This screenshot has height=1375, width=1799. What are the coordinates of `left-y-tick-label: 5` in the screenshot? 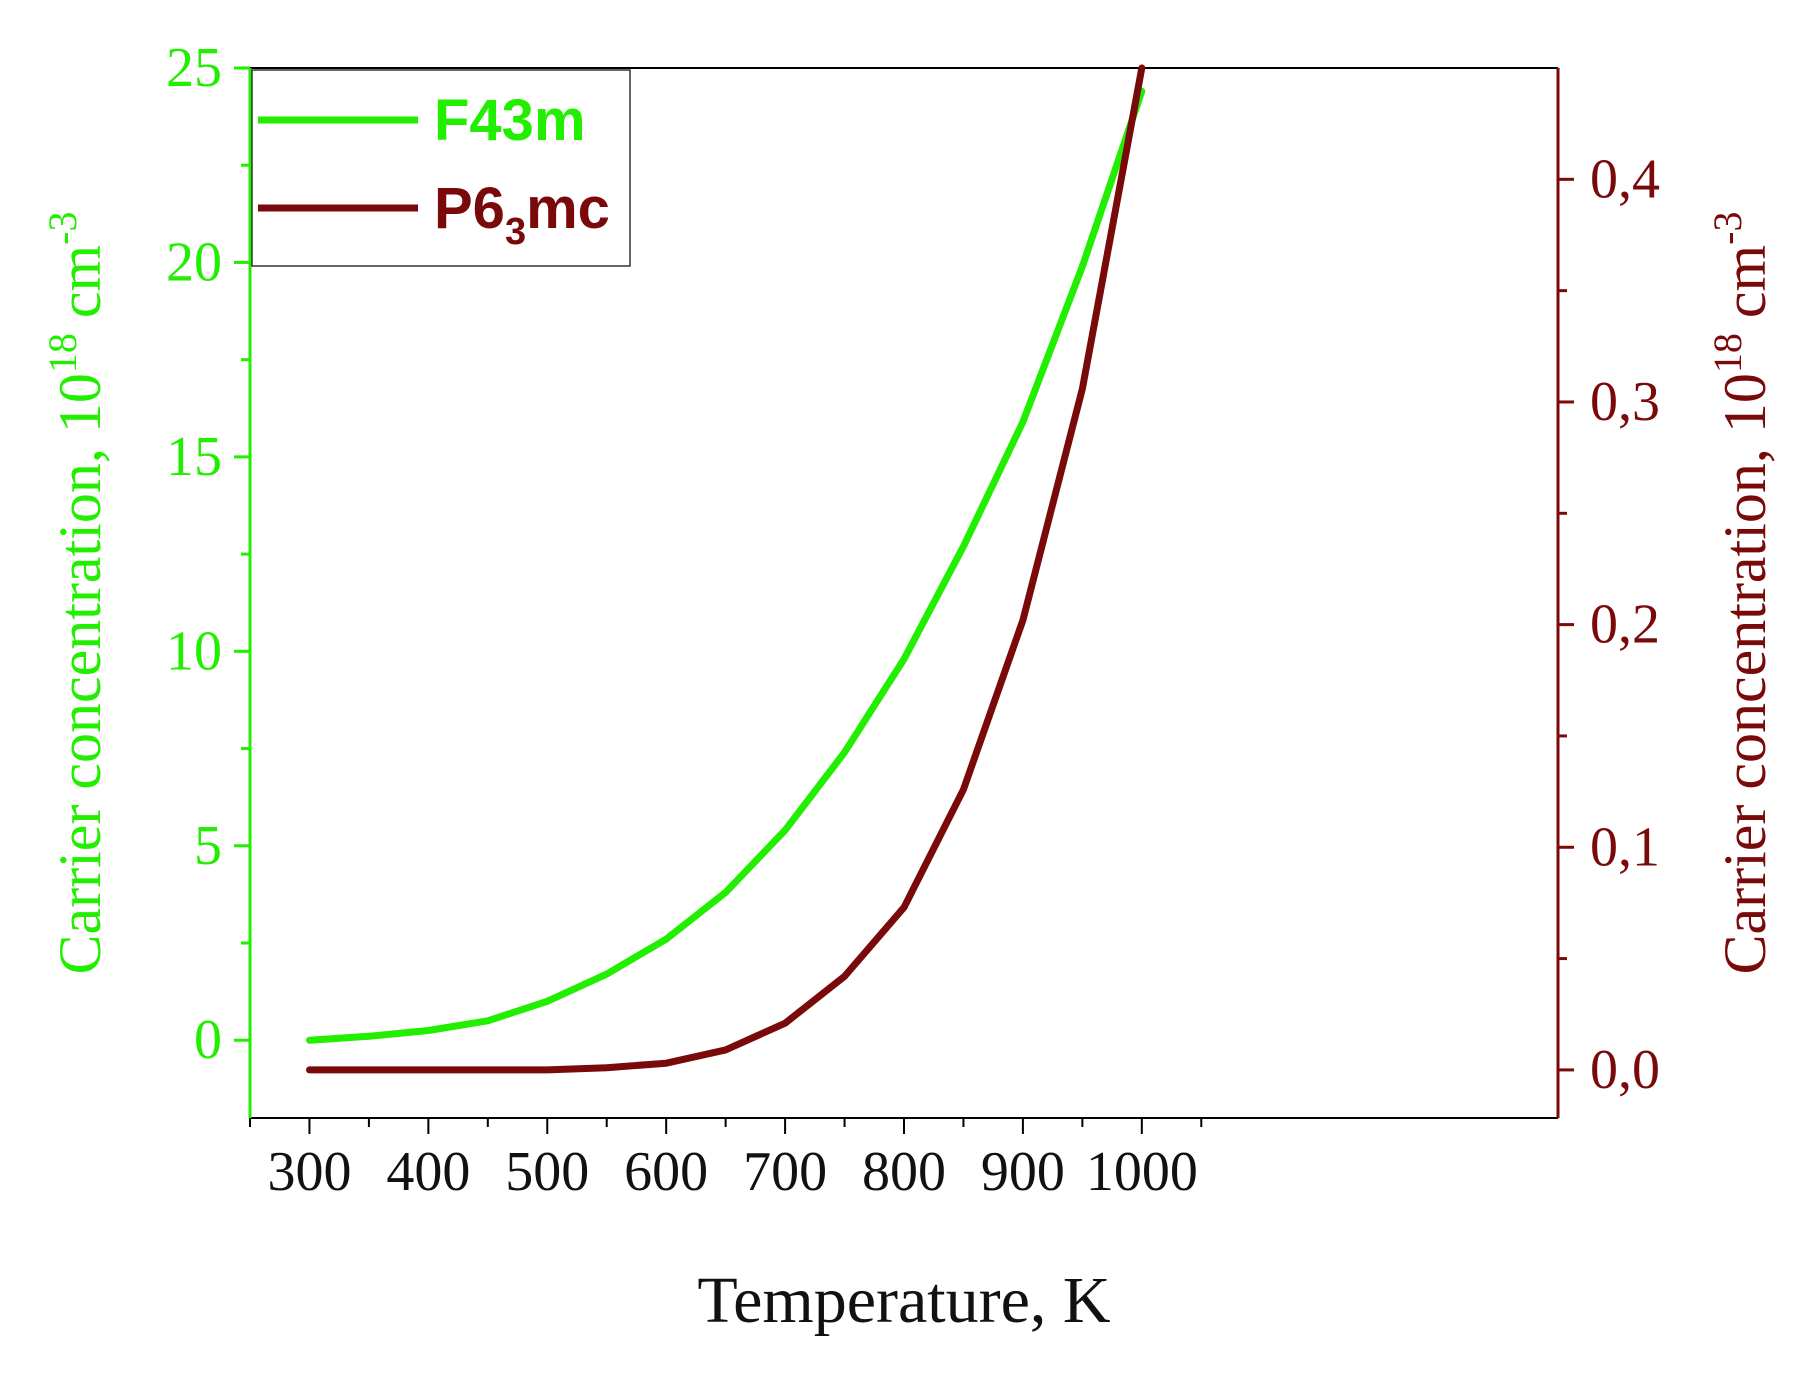 It's located at (208, 846).